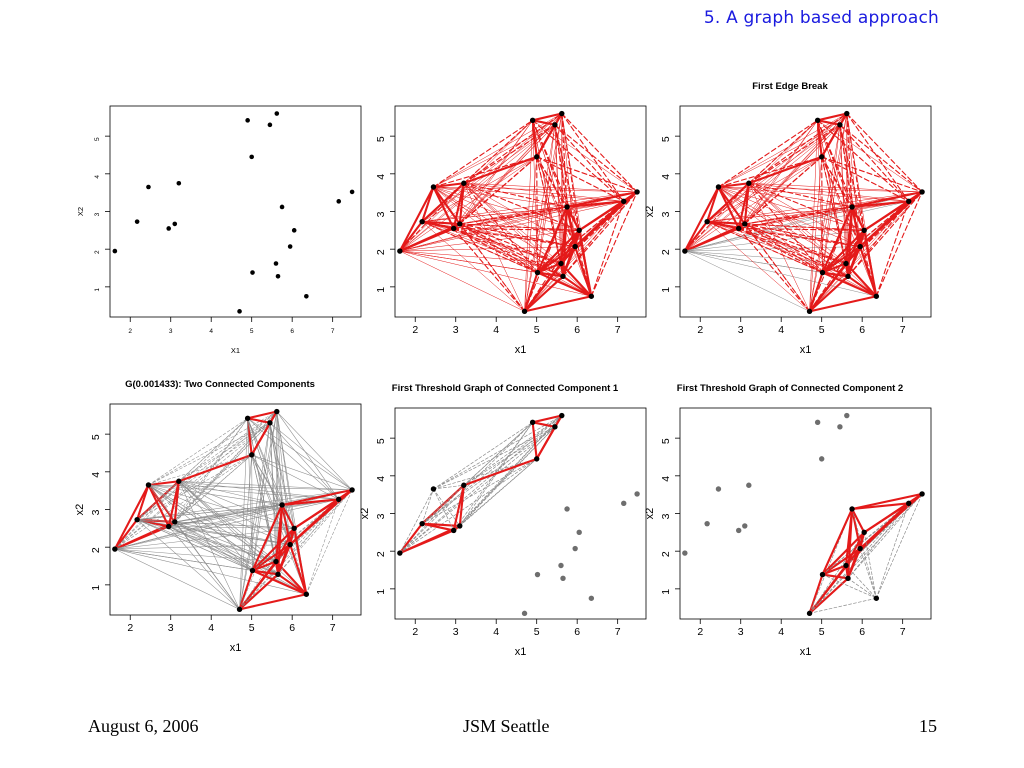 This screenshot has height=768, width=1024. Describe the element at coordinates (822, 632) in the screenshot. I see `x-tick-label: 5` at that location.